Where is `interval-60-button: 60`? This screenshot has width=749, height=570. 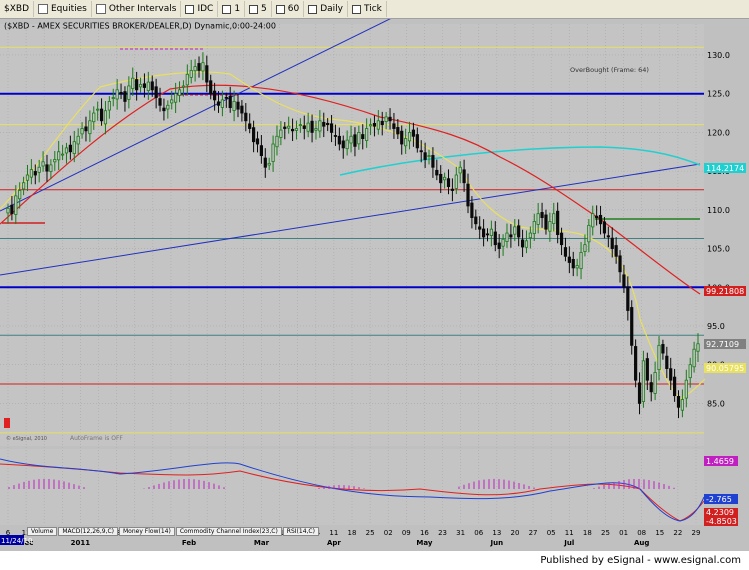 interval-60-button: 60 is located at coordinates (288, 9).